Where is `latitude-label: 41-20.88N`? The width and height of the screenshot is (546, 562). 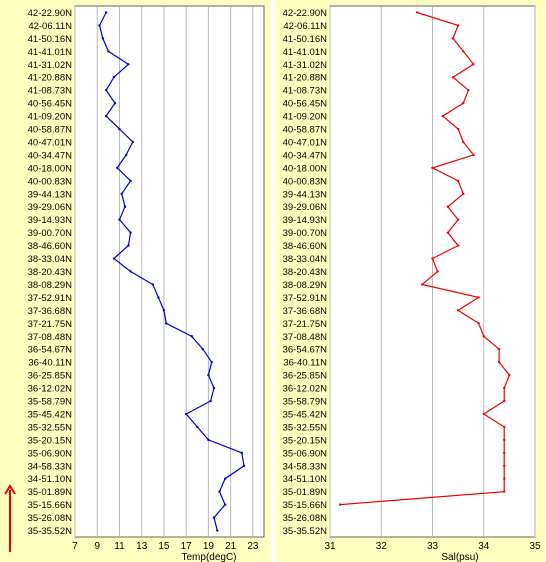
latitude-label: 41-20.88N is located at coordinates (305, 78).